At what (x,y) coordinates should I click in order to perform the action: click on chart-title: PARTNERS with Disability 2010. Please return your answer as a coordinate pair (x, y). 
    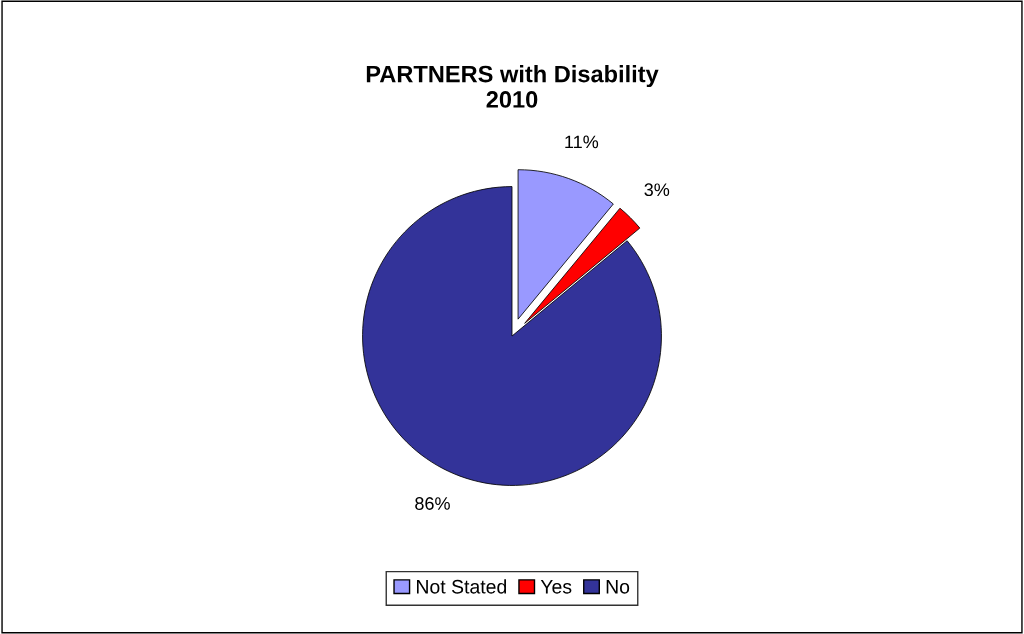
    Looking at the image, I should click on (512, 86).